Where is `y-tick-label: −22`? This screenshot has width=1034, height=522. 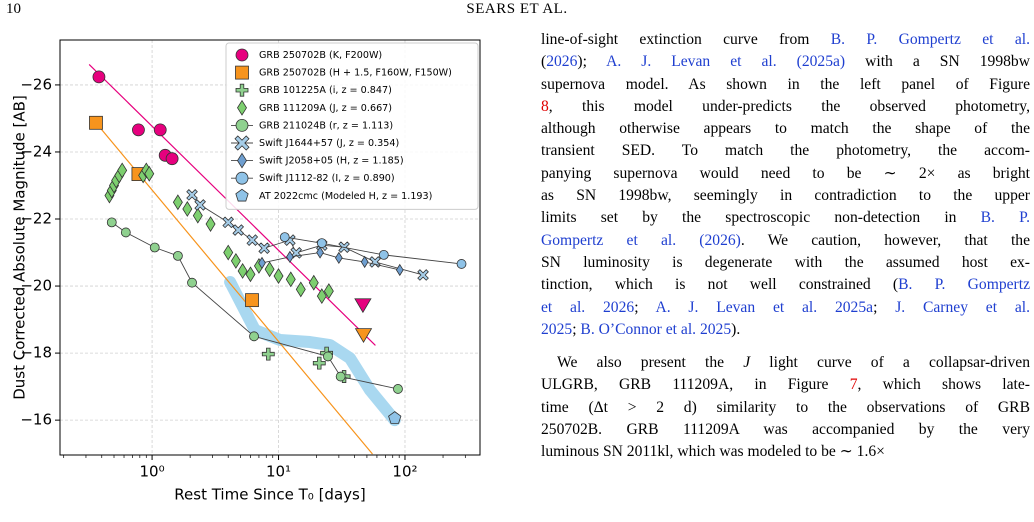 y-tick-label: −22 is located at coordinates (36, 219).